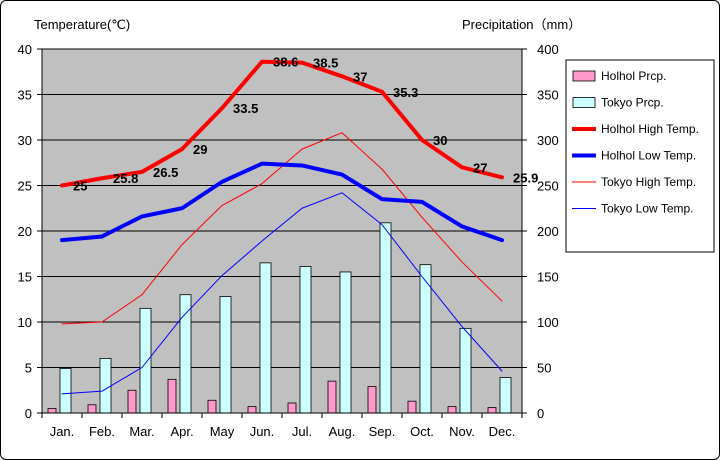 This screenshot has height=460, width=720. What do you see at coordinates (548, 231) in the screenshot?
I see `right-tick-label: 200` at bounding box center [548, 231].